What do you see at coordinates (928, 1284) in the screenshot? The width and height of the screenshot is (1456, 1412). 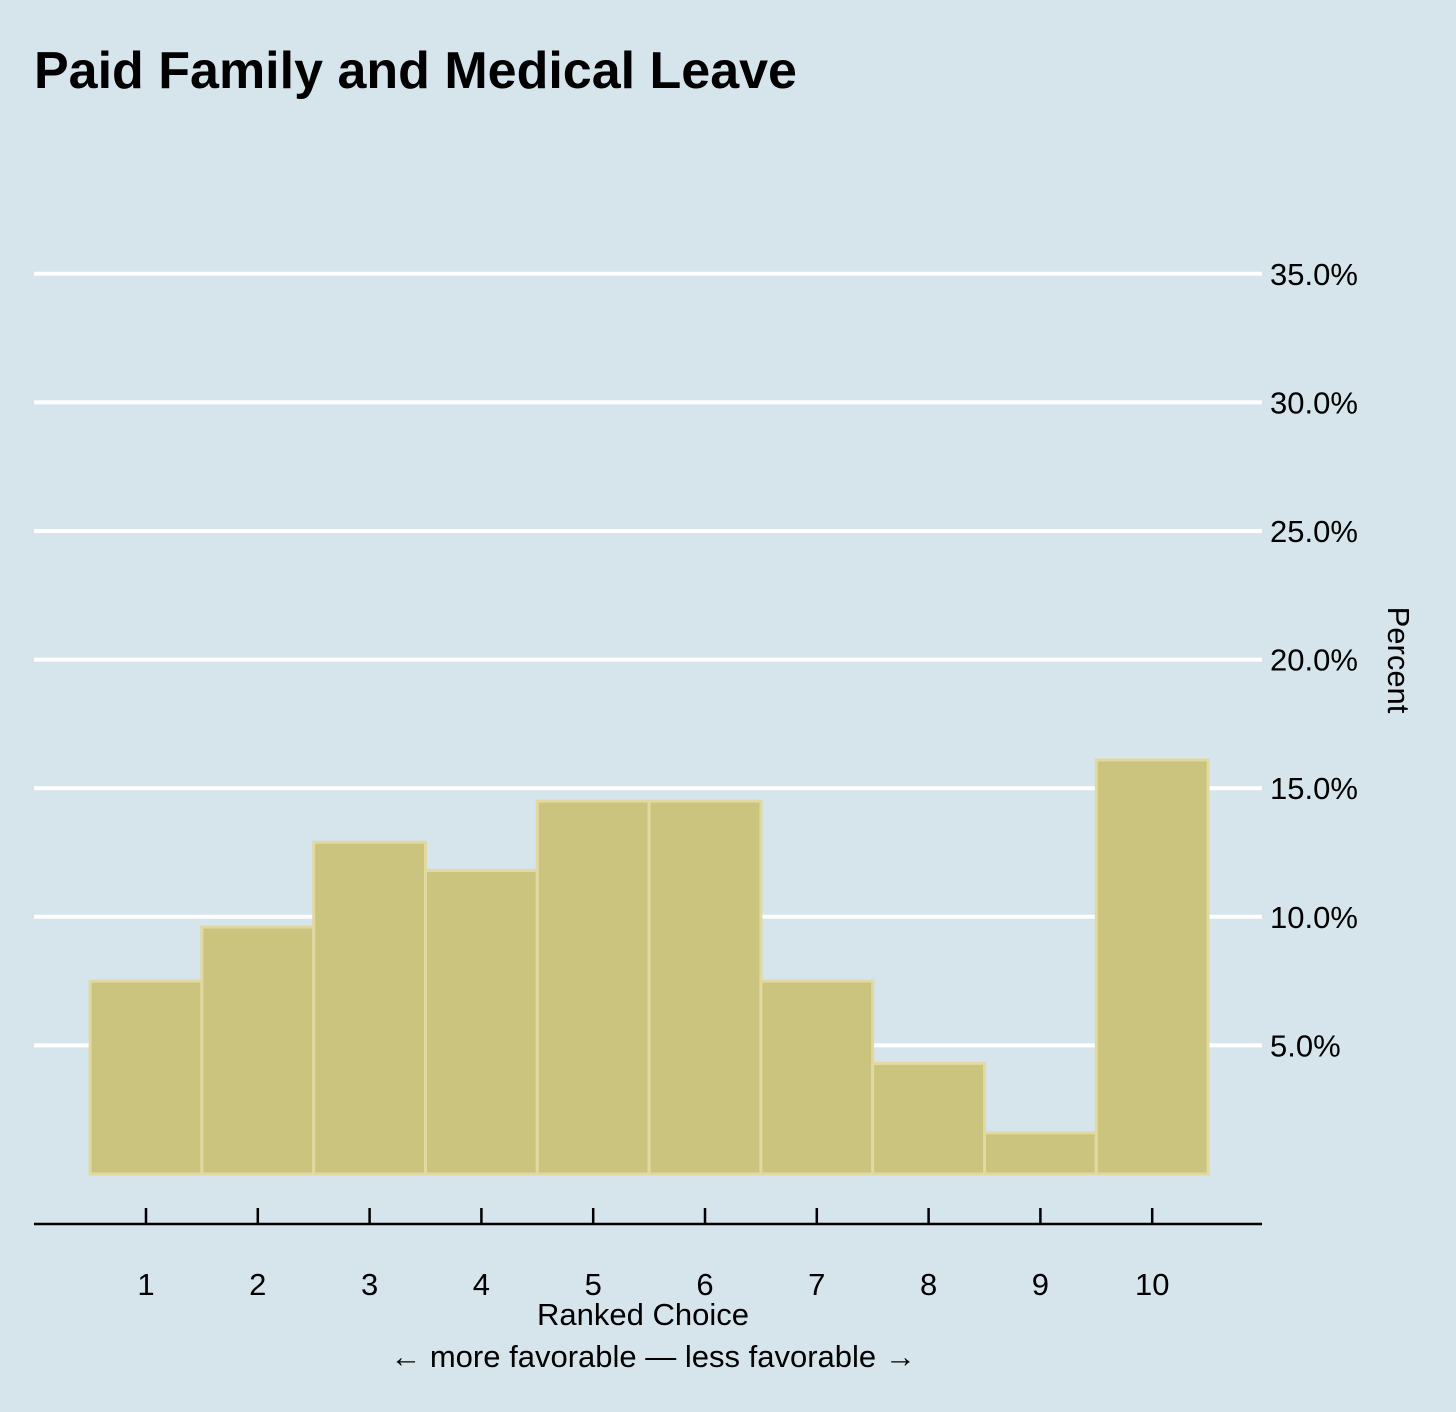 I see `x-tick-label: 8` at bounding box center [928, 1284].